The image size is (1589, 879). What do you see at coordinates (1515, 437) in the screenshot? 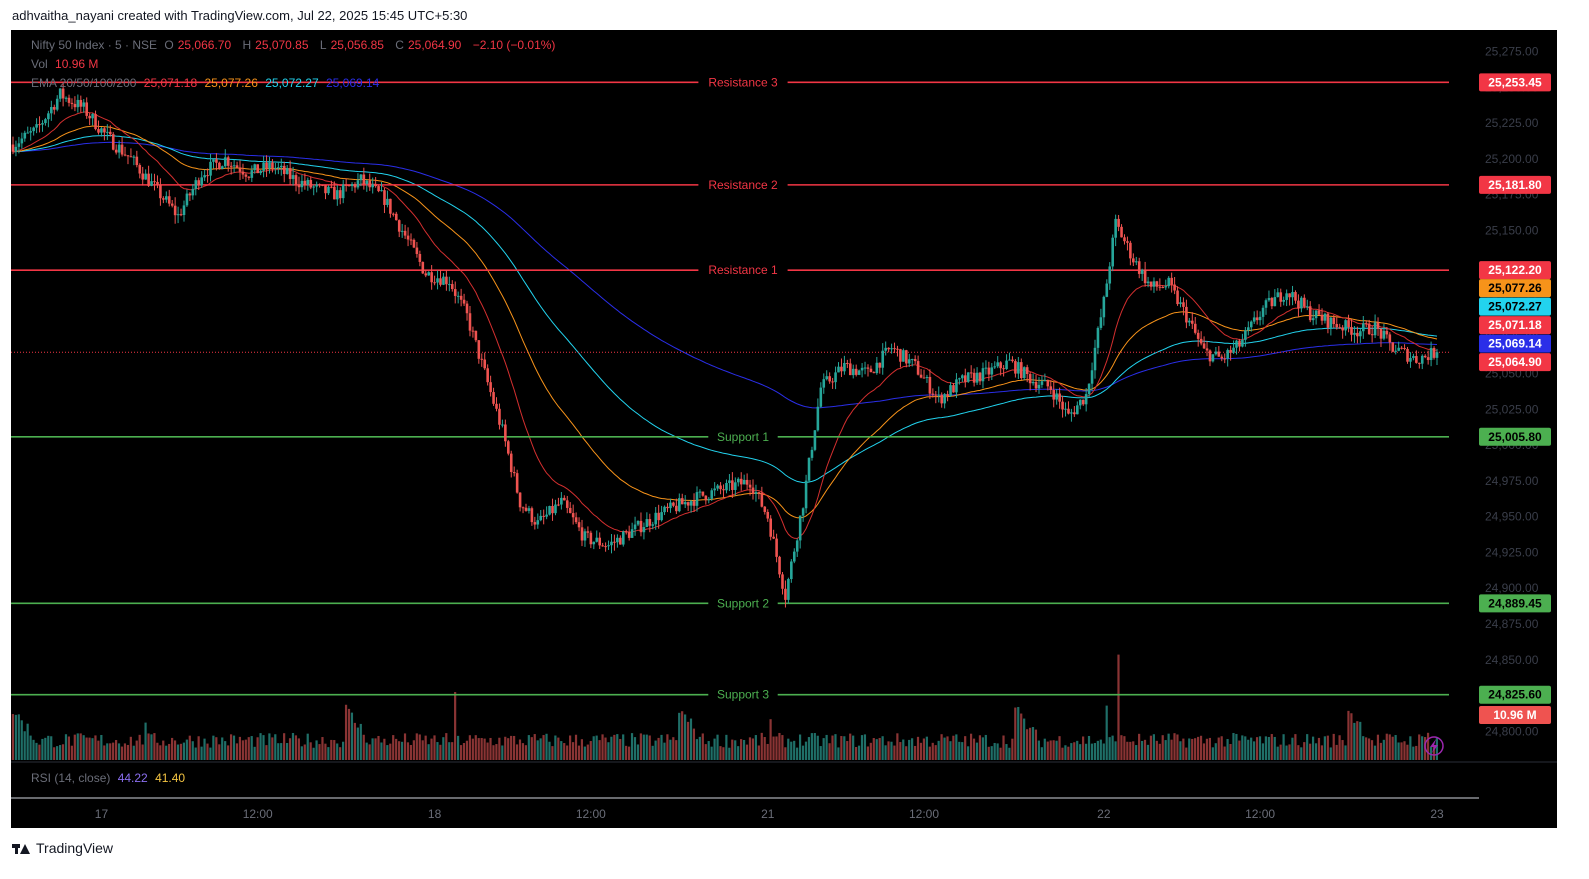
I see `level-price-tag: 25,005.80` at bounding box center [1515, 437].